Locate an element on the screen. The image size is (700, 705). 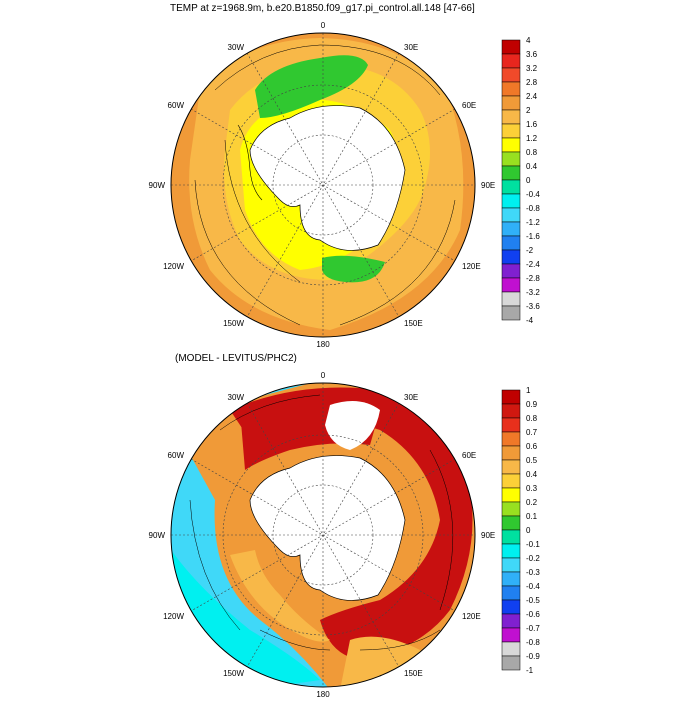
top-green-patch-north is located at coordinates (311, 86).